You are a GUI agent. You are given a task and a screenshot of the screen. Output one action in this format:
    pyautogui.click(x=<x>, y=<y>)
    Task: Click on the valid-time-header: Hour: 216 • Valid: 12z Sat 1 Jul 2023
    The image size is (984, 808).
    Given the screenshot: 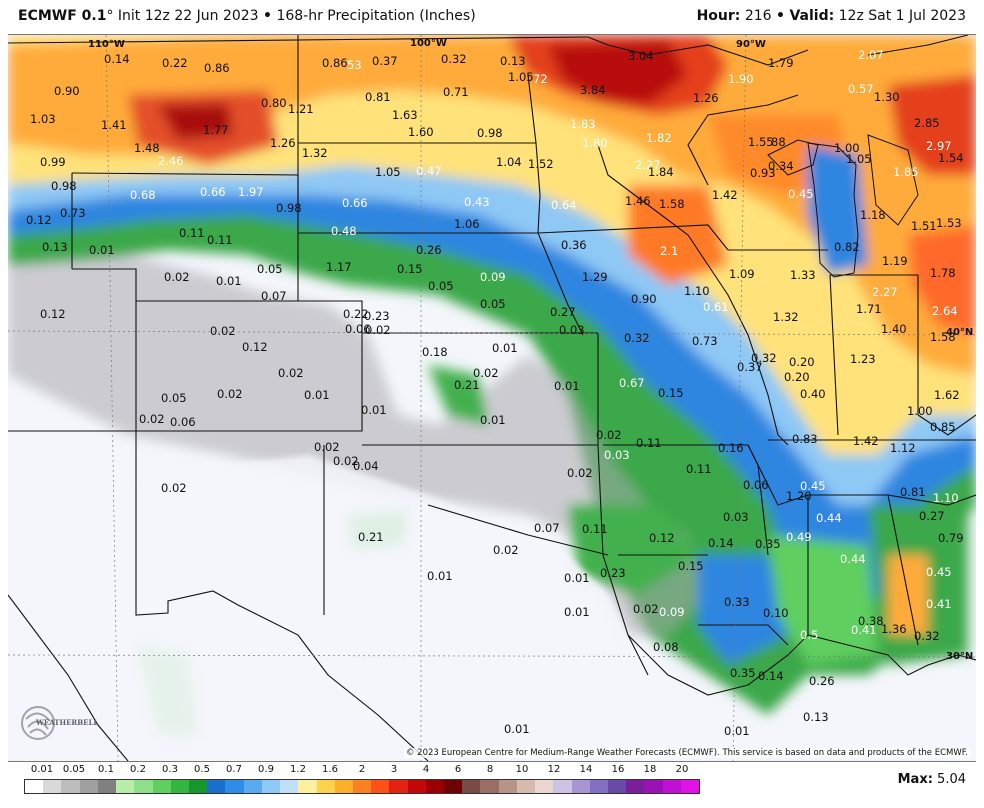 What is the action you would take?
    pyautogui.click(x=831, y=16)
    